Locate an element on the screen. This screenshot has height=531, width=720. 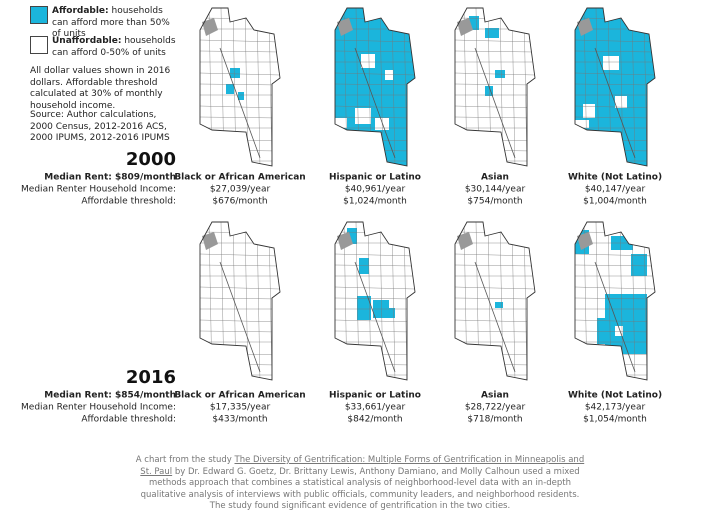
threshold: $1,024/month is located at coordinates (375, 202).